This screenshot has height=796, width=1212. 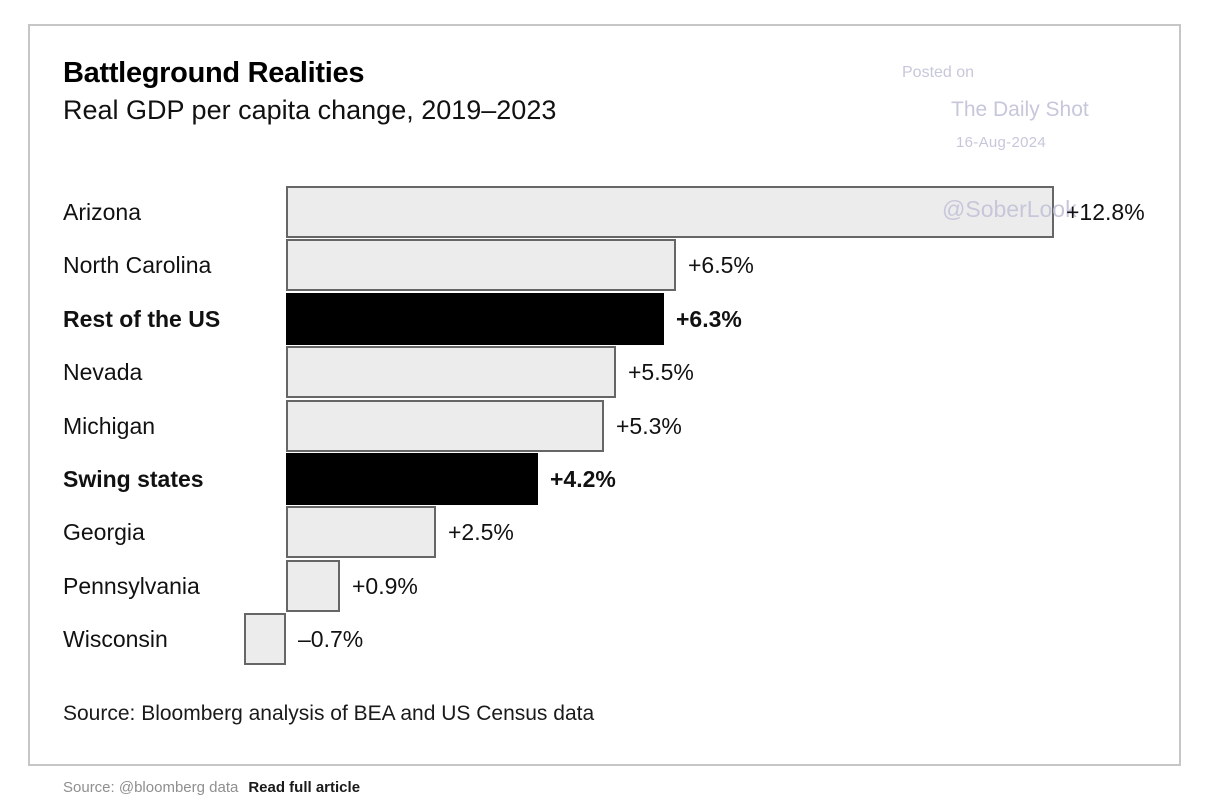 I want to click on chart-title: Battleground Realities, so click(x=214, y=73).